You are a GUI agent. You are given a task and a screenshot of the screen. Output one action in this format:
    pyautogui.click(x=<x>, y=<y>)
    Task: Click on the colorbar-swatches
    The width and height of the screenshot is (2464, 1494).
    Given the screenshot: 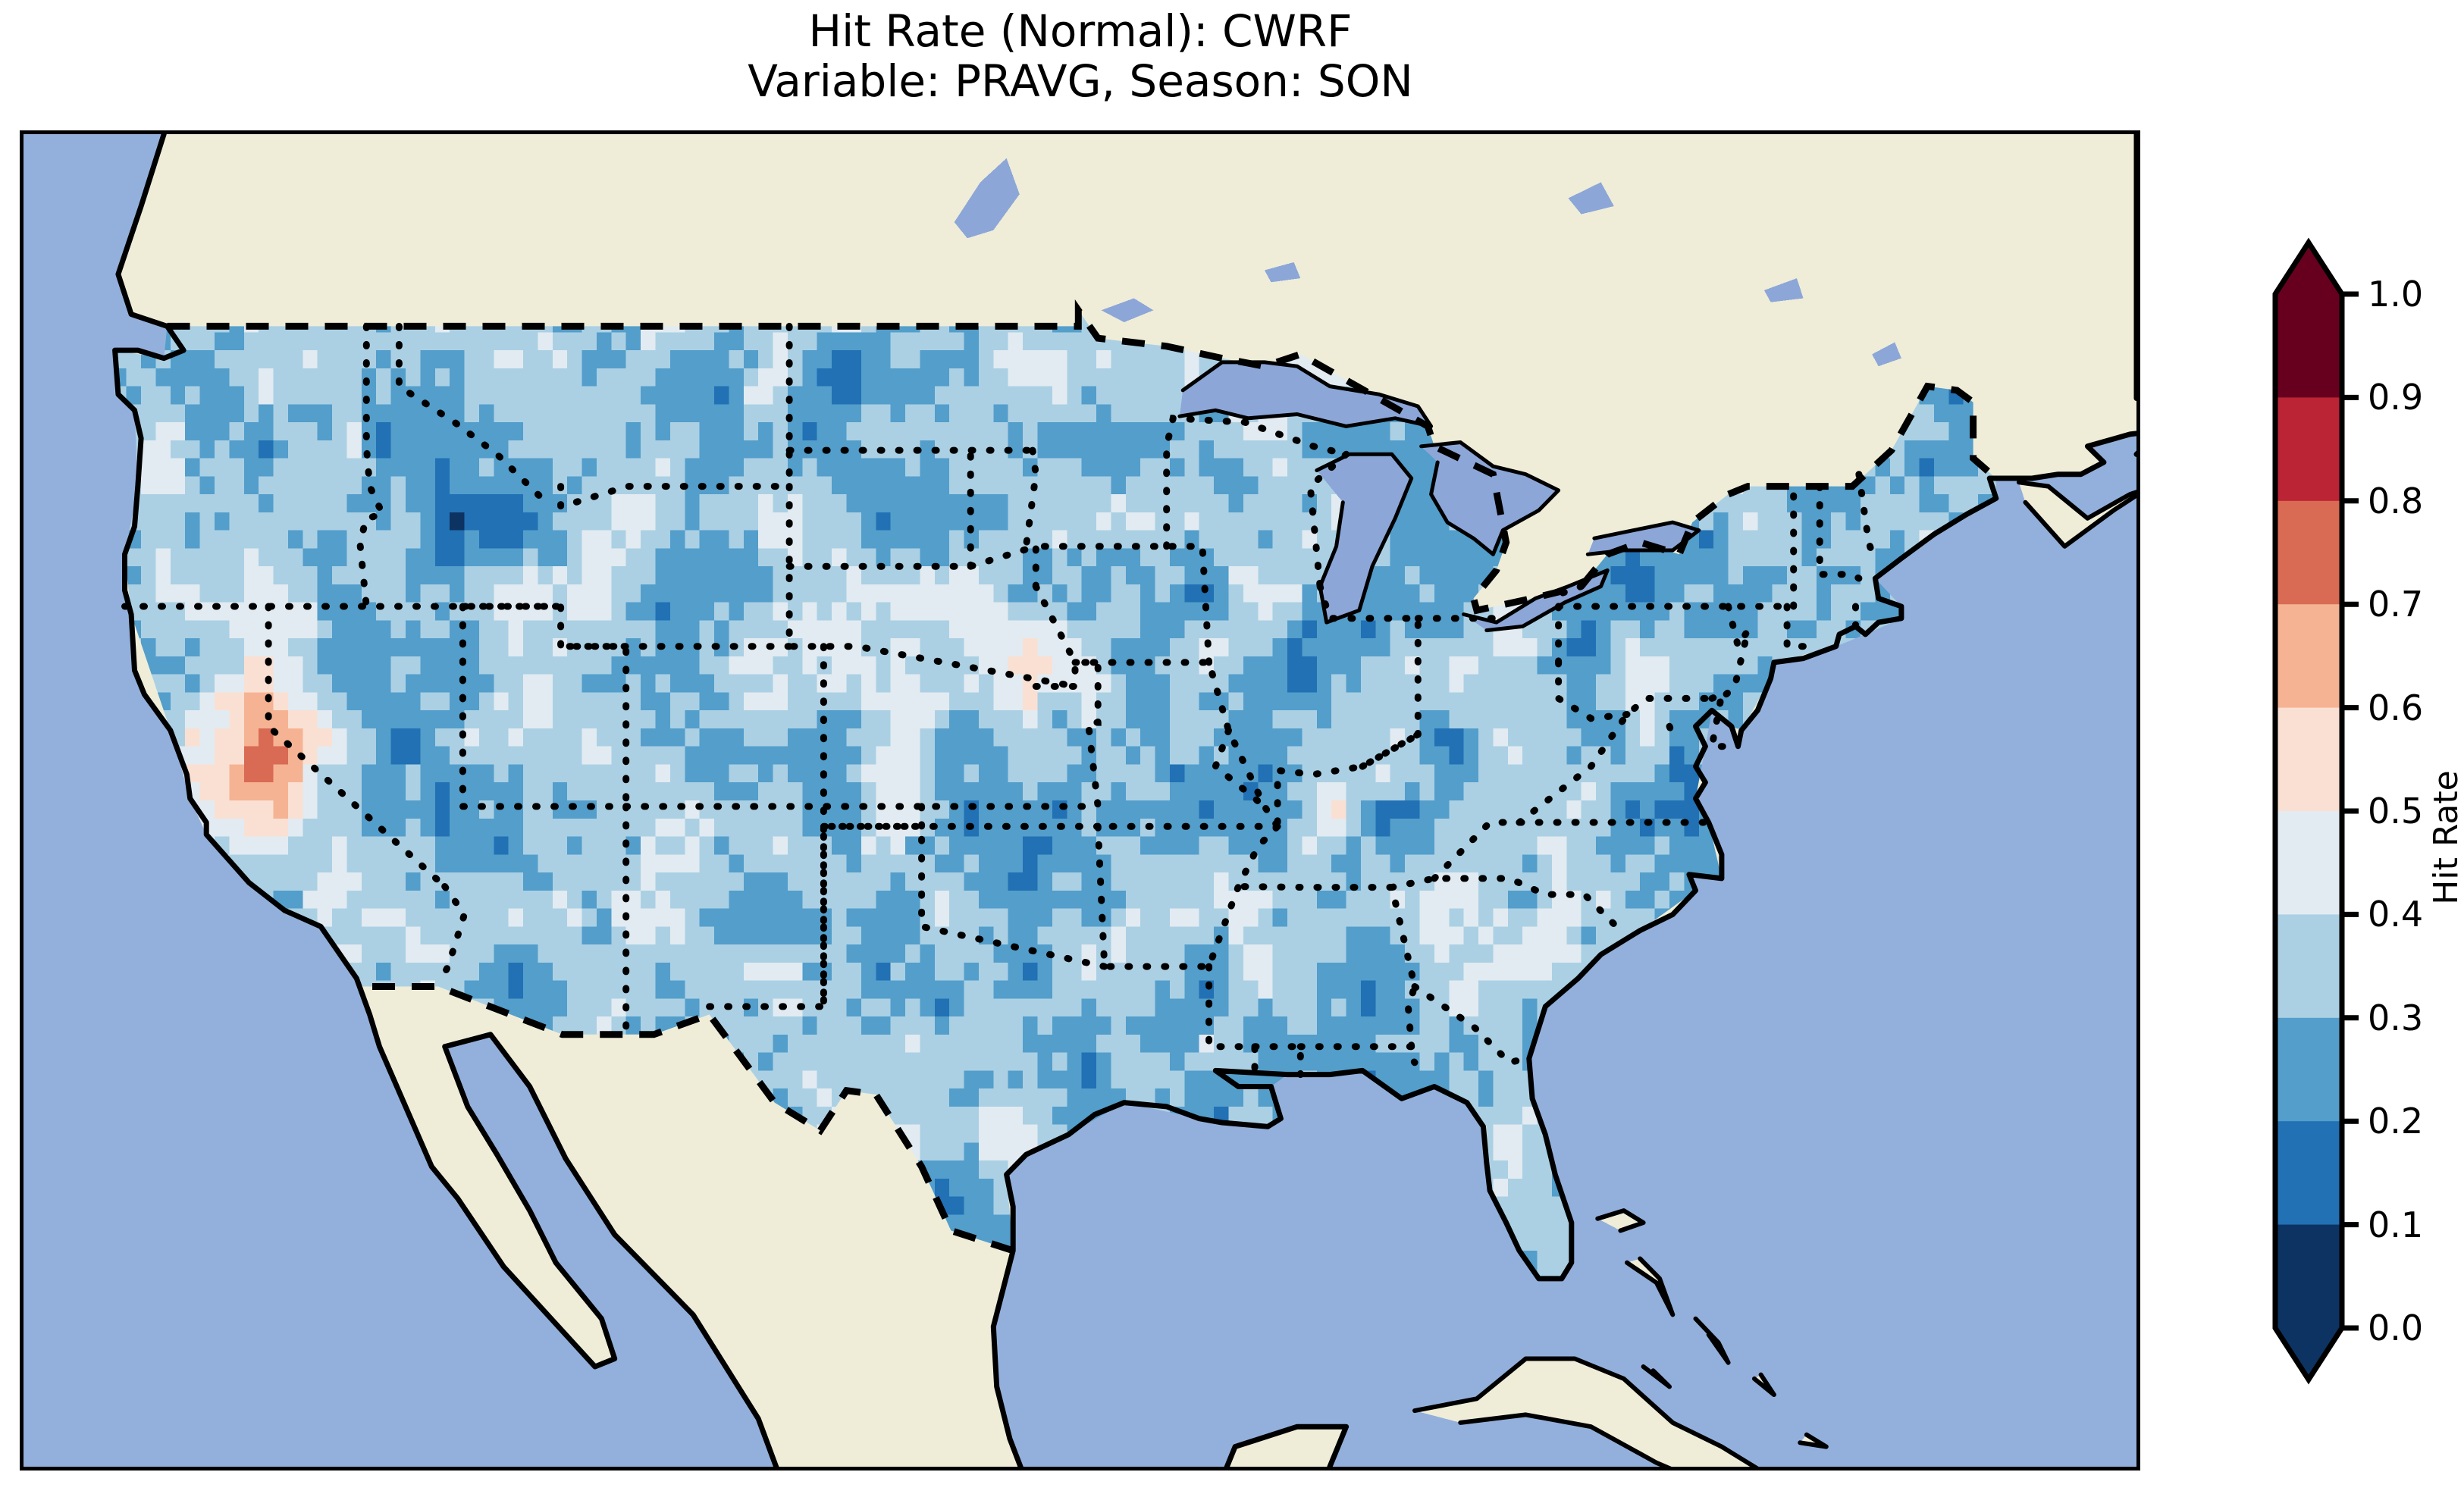 What is the action you would take?
    pyautogui.click(x=2315, y=811)
    